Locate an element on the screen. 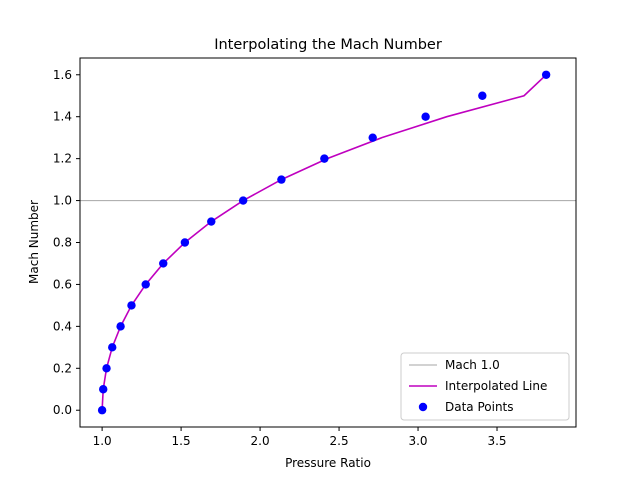  x-tick-label: 1.0 is located at coordinates (102, 441).